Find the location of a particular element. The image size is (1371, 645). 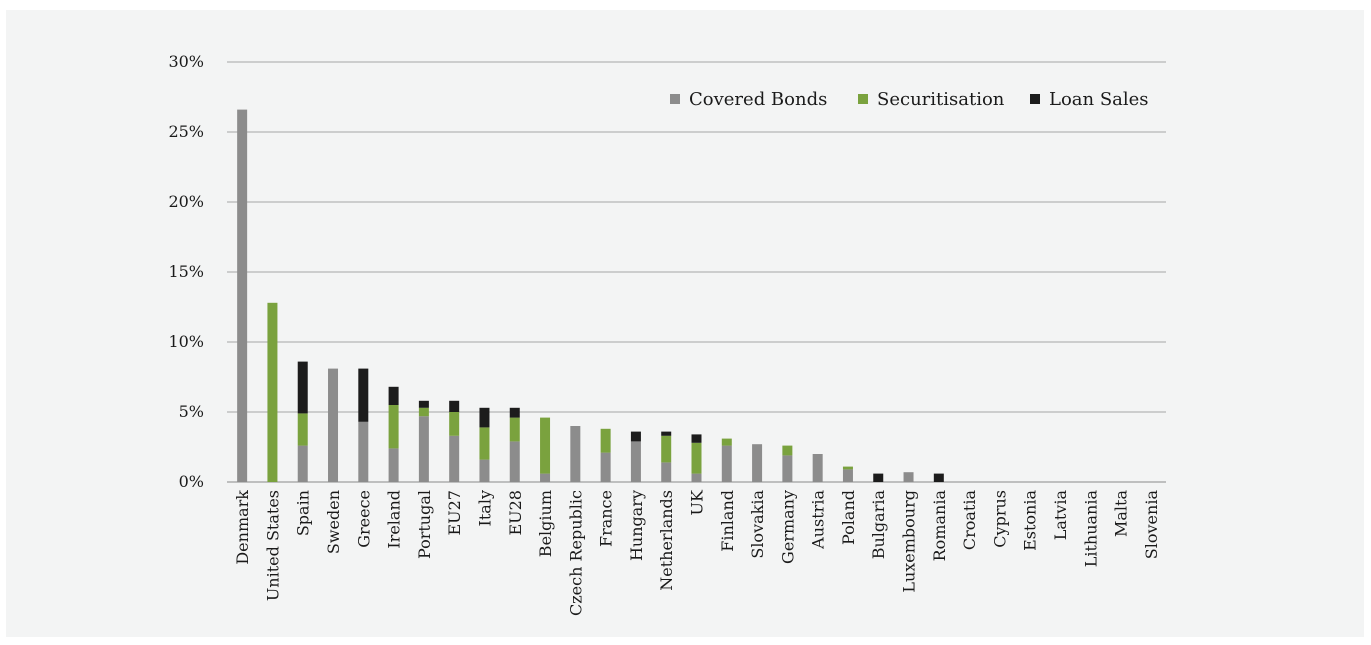

x-tick-label: Portugal is located at coordinates (424, 524).